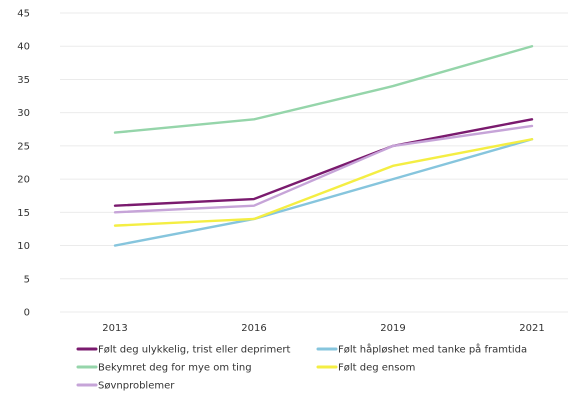 The image size is (582, 394). What do you see at coordinates (136, 386) in the screenshot?
I see `legend-label: Søvnproblemer` at bounding box center [136, 386].